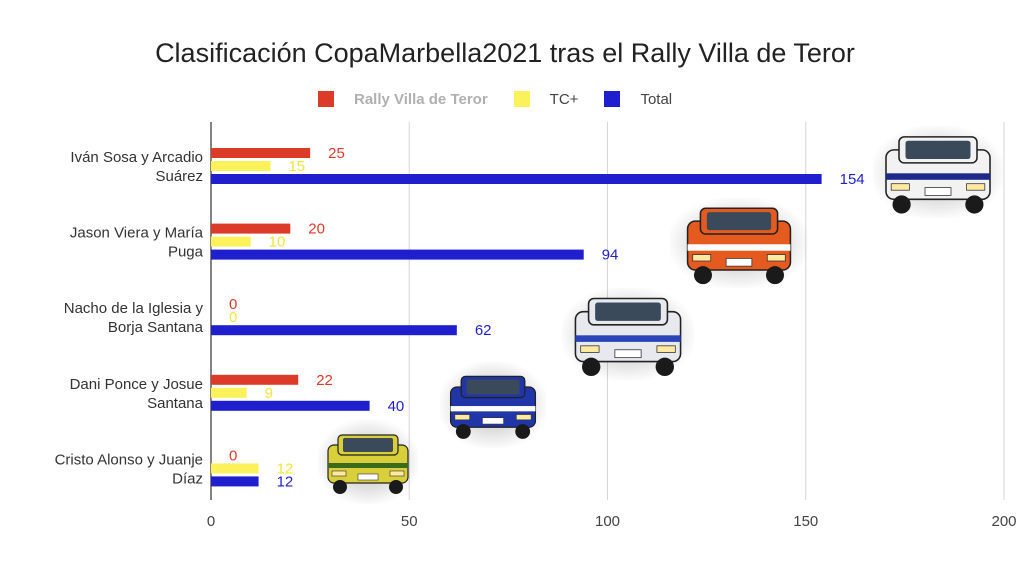  What do you see at coordinates (607, 521) in the screenshot?
I see `x-tick-label-2: 100` at bounding box center [607, 521].